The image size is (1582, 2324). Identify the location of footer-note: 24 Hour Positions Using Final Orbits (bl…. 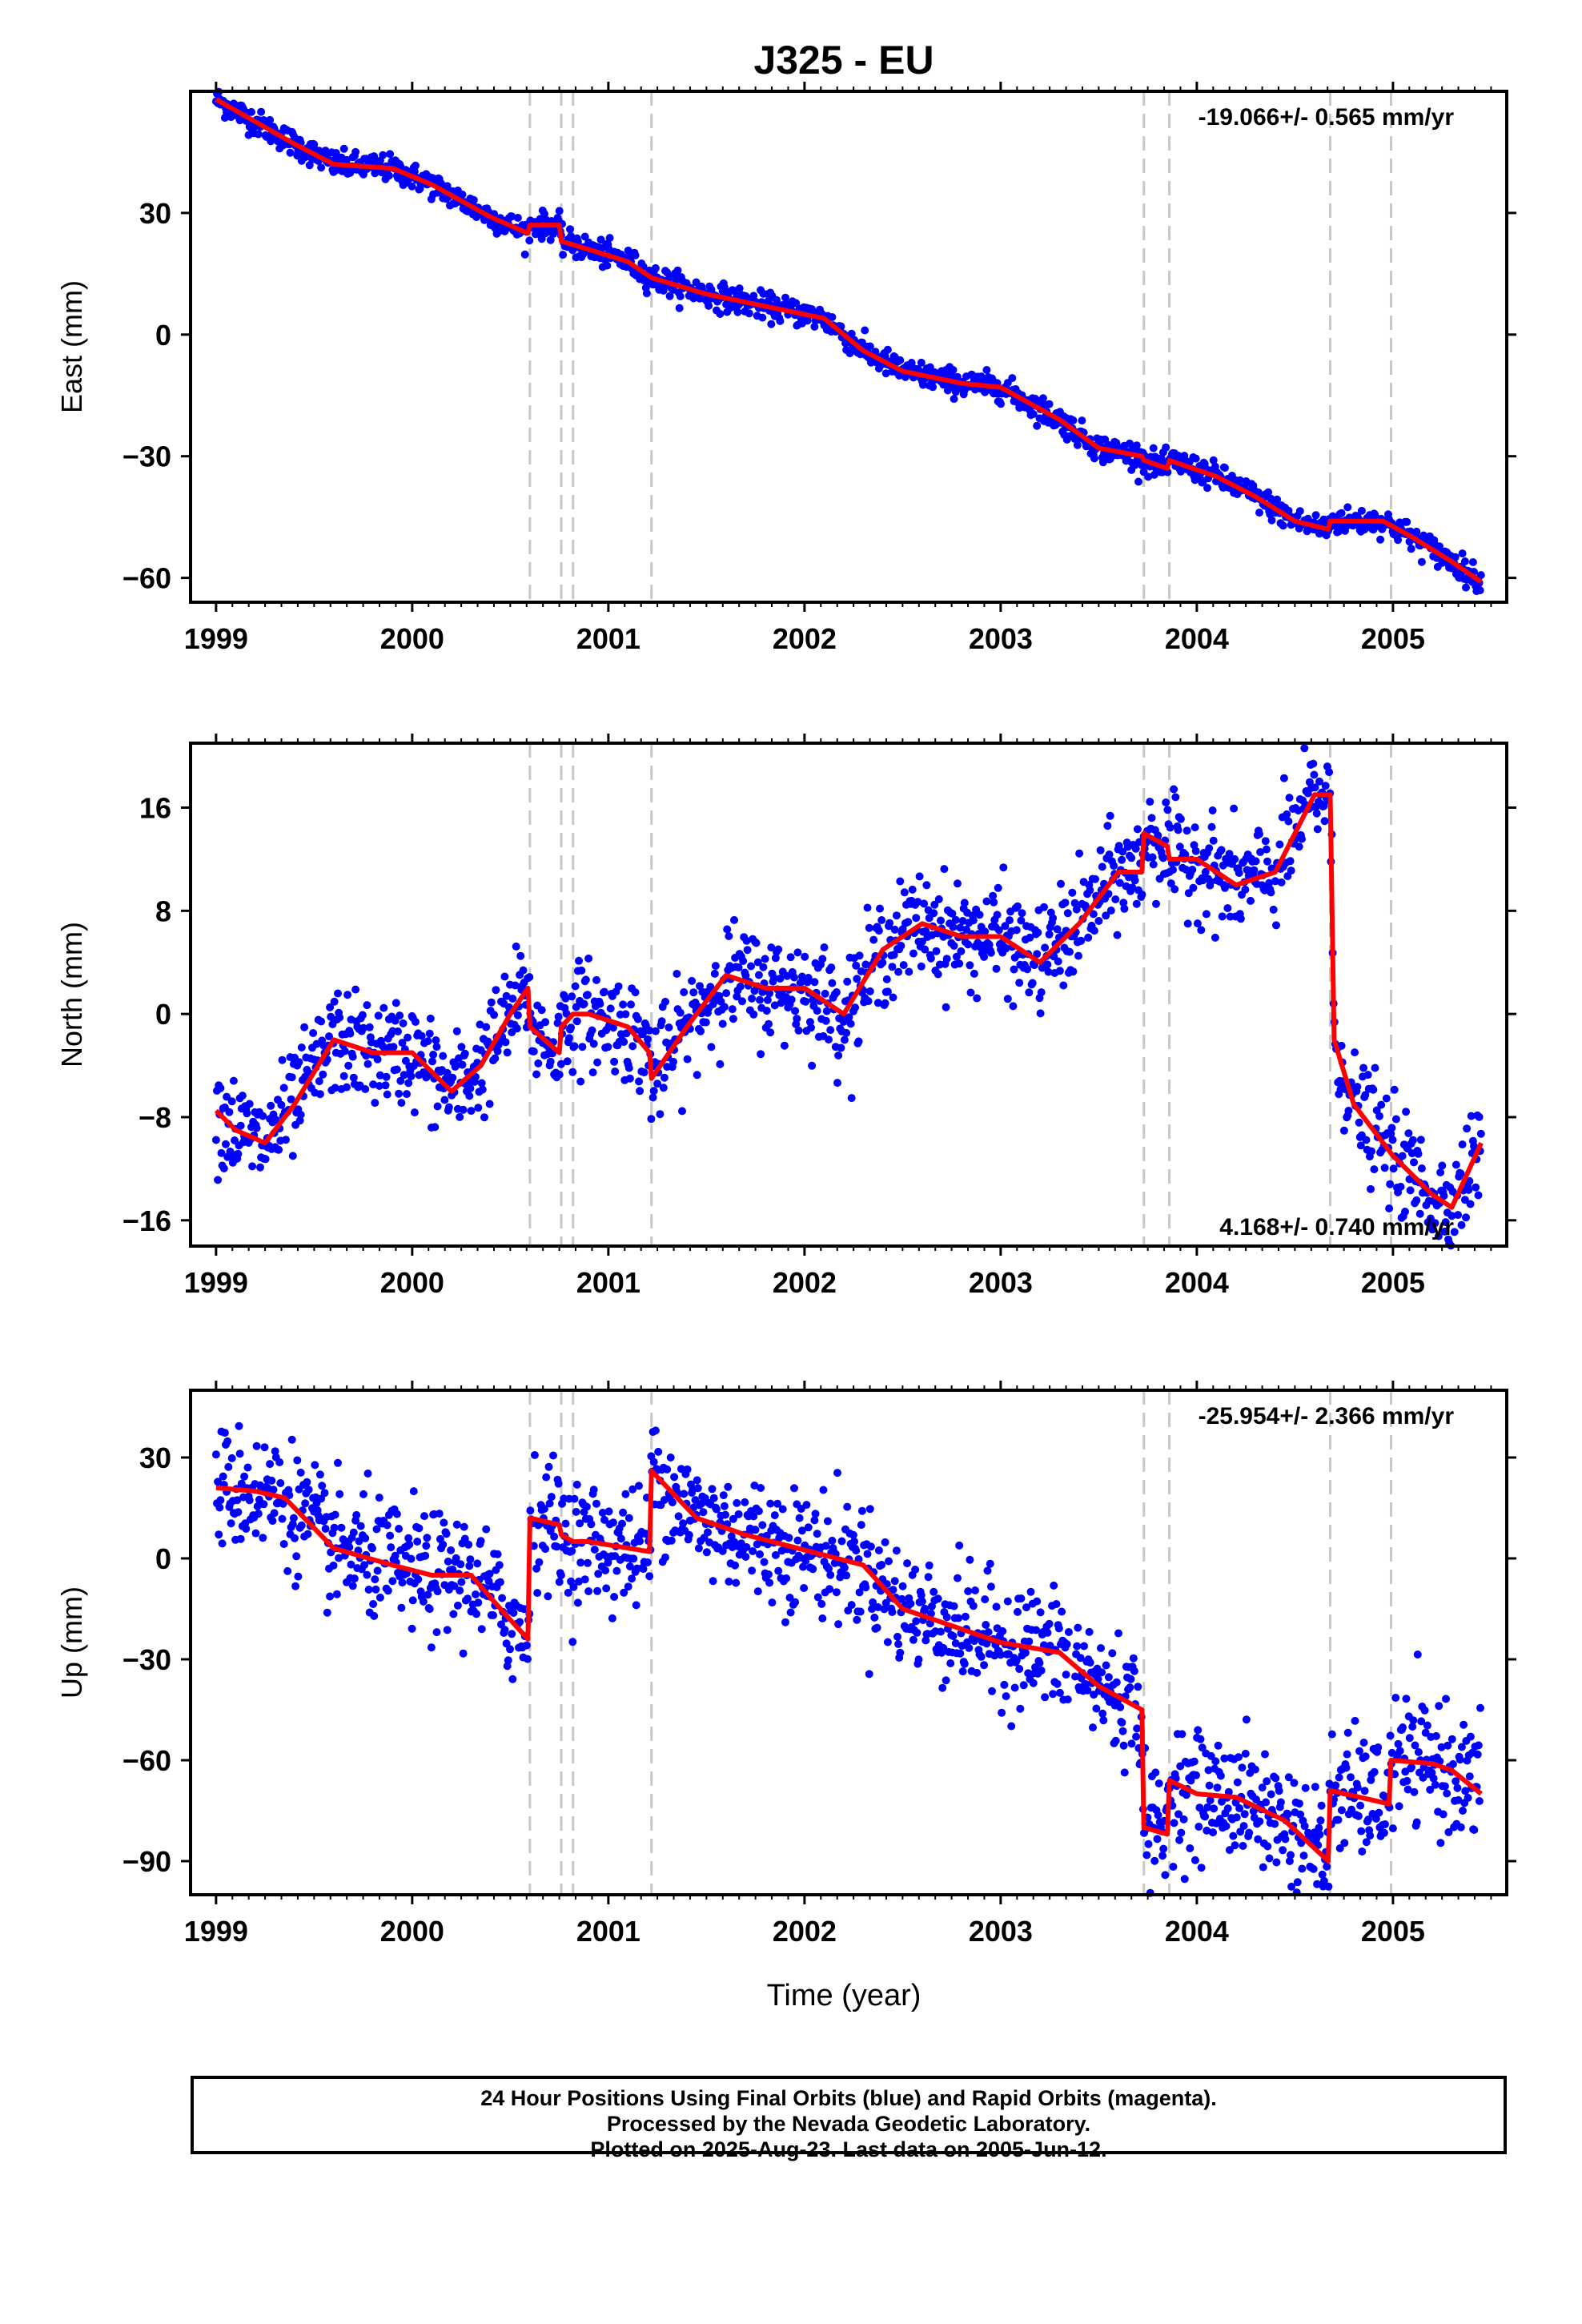
(849, 2118).